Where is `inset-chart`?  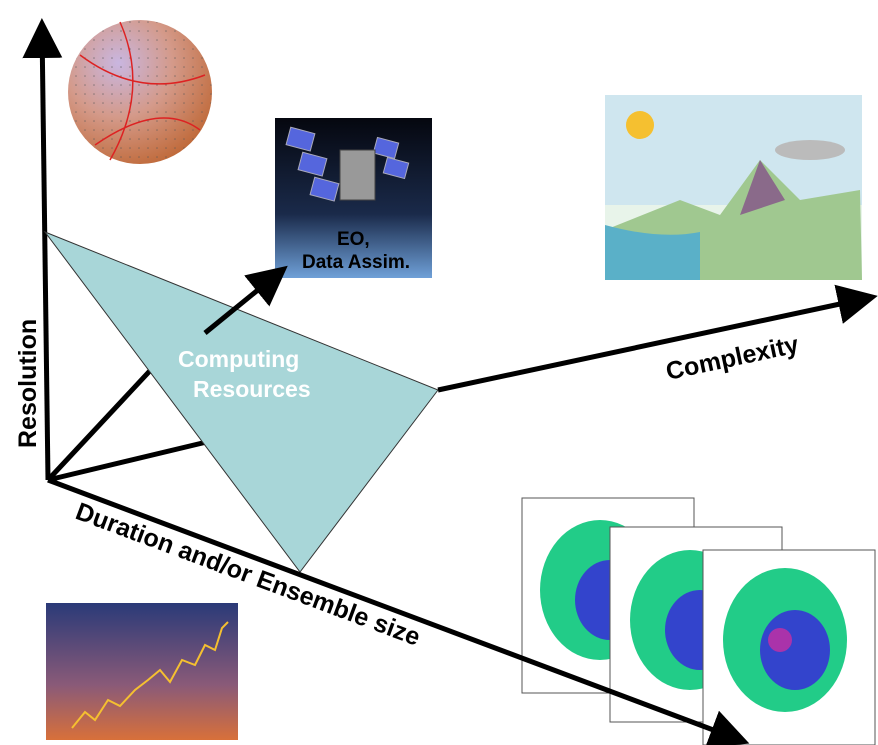 inset-chart is located at coordinates (142, 671).